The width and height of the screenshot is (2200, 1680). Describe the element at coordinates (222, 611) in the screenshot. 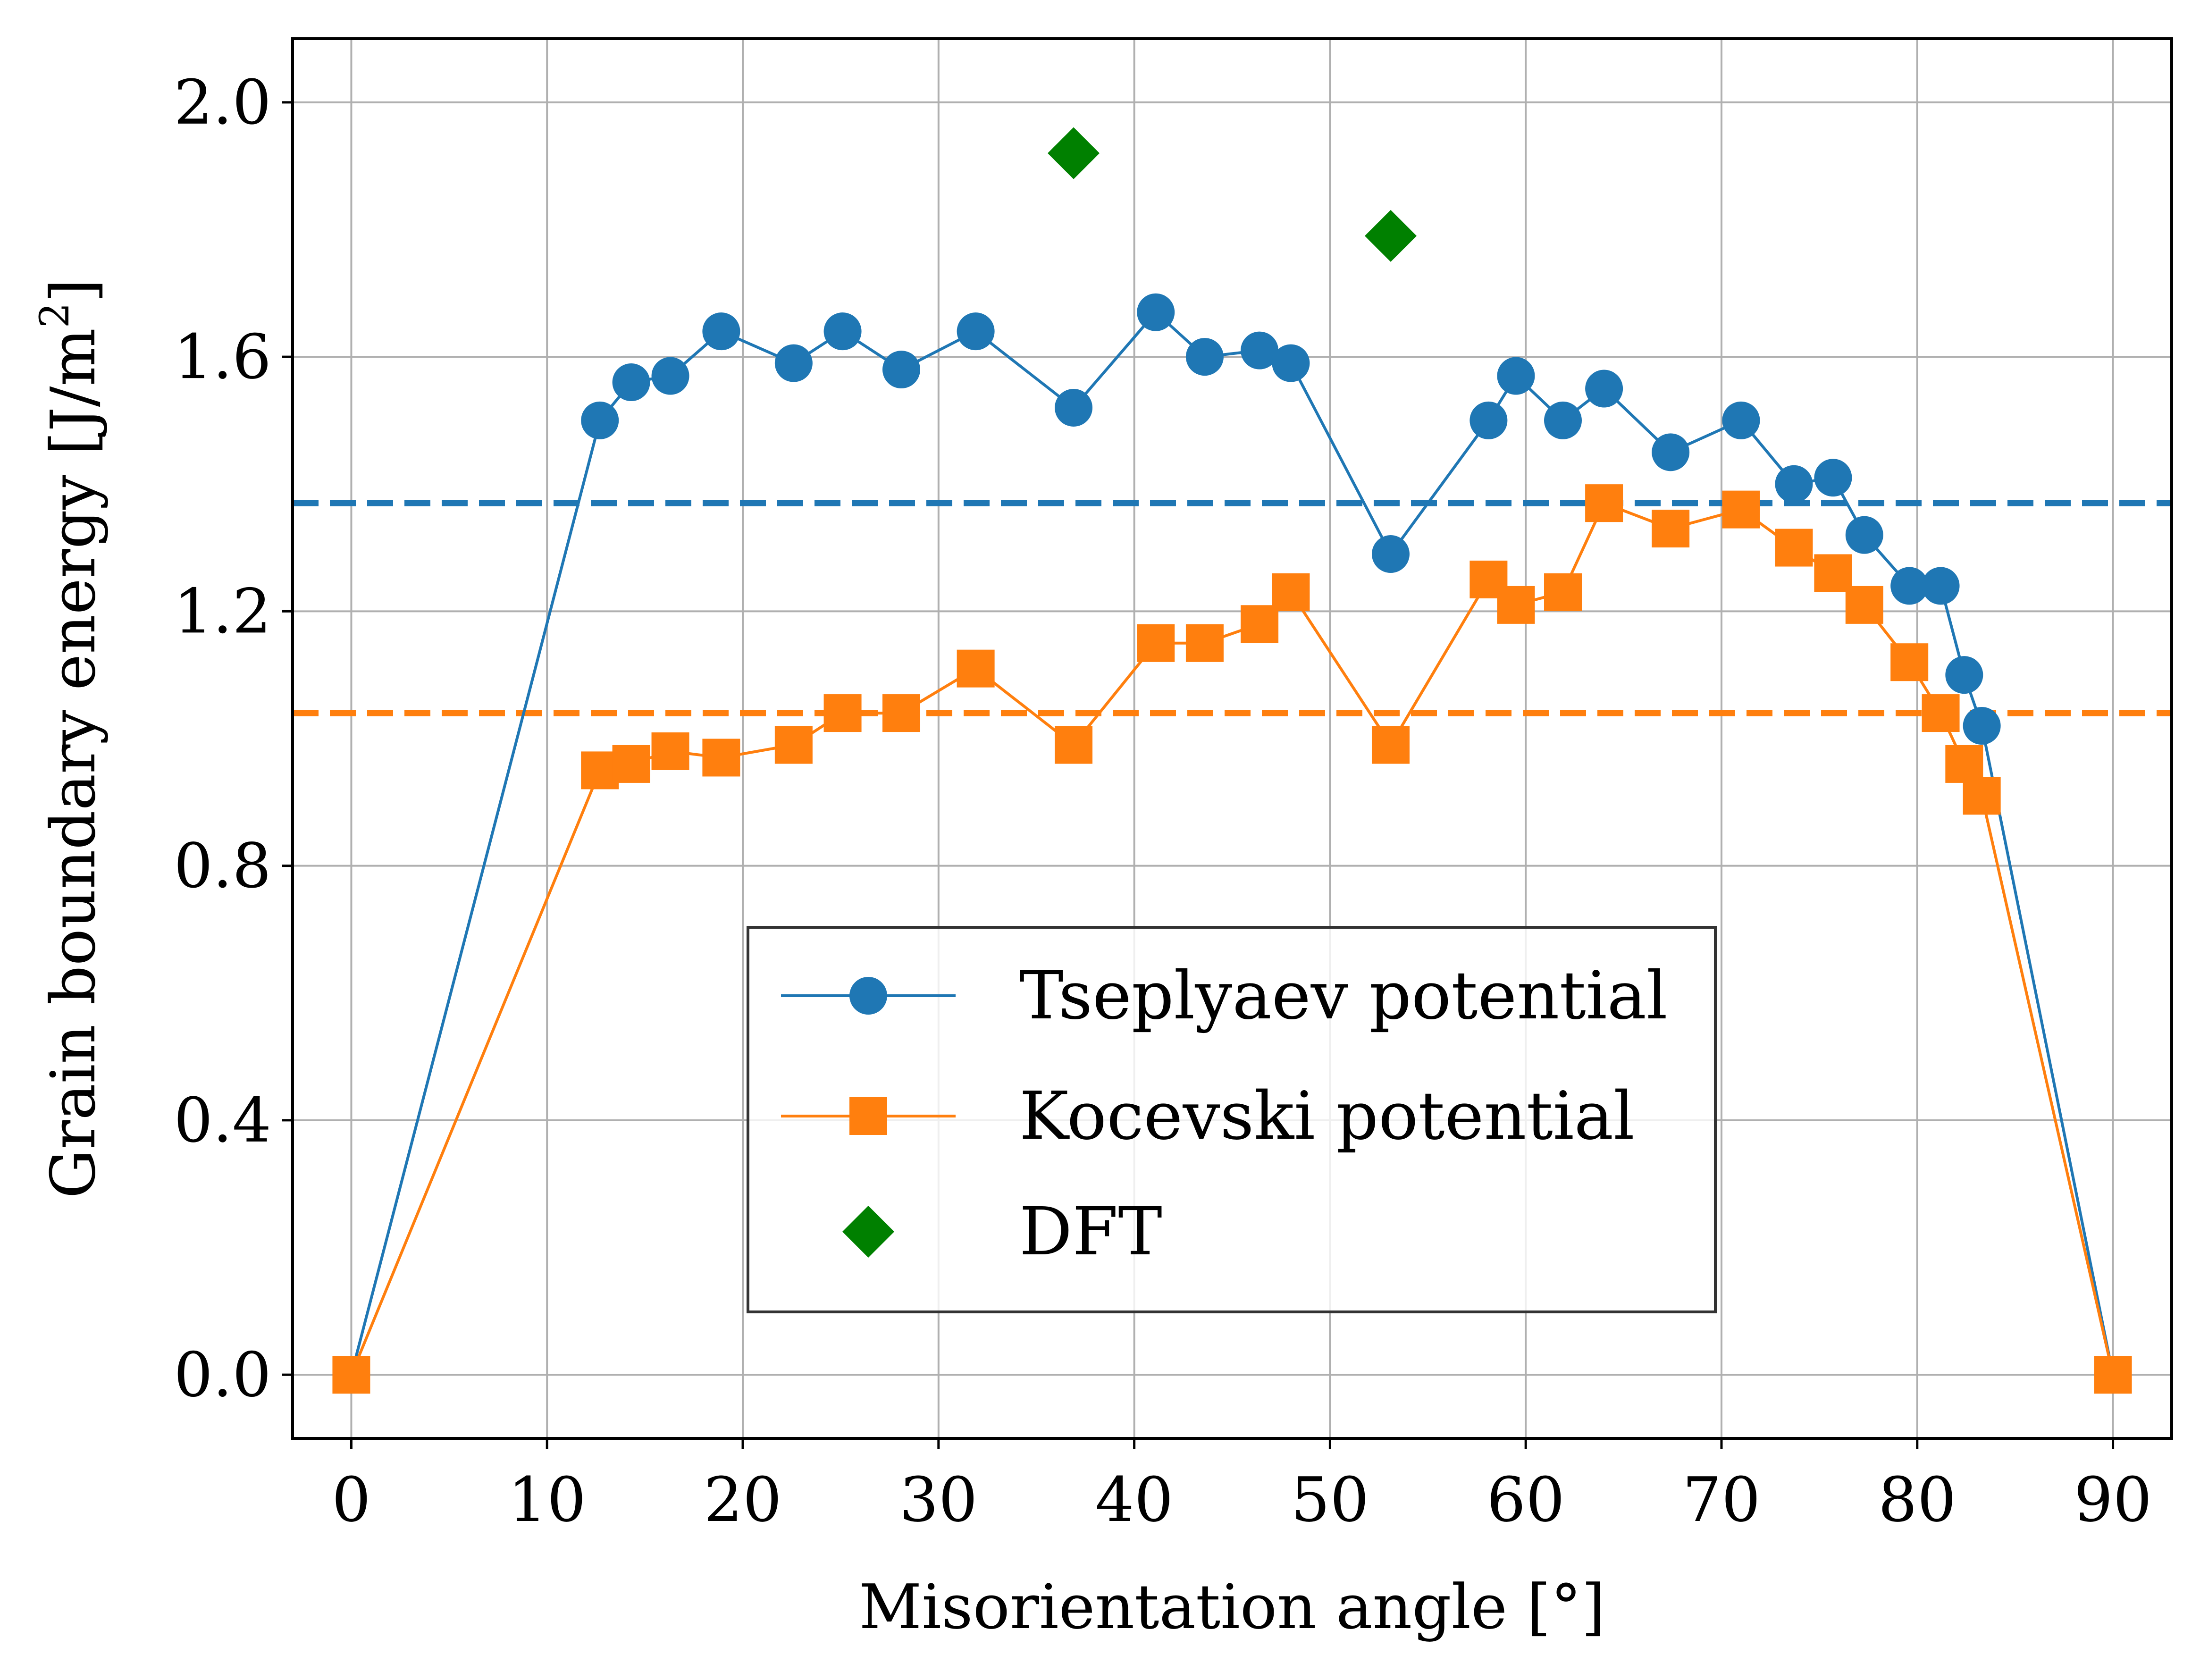

I see `y-tick-label: 1.2` at that location.